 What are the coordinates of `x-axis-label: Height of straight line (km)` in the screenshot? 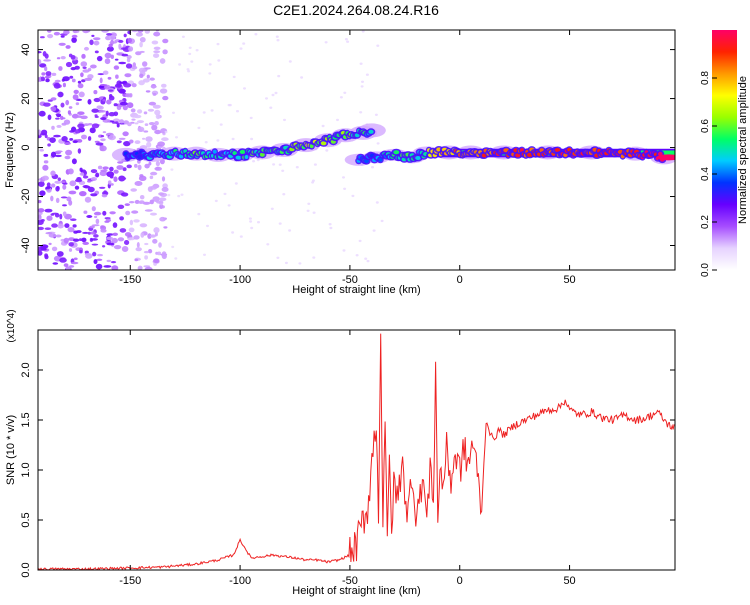 It's located at (356, 591).